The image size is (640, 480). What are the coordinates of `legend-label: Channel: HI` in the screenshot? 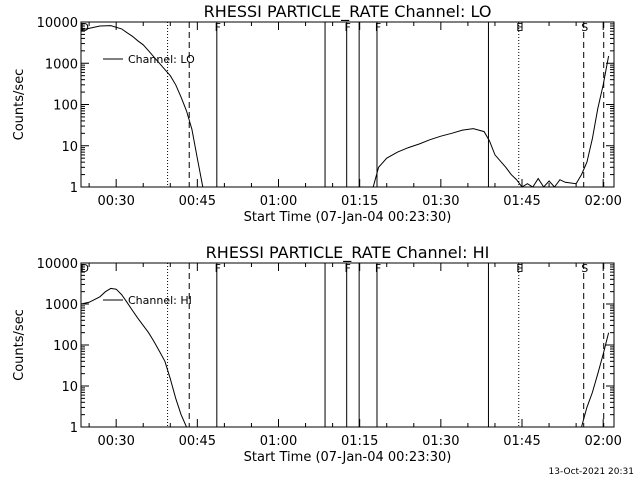 It's located at (160, 300).